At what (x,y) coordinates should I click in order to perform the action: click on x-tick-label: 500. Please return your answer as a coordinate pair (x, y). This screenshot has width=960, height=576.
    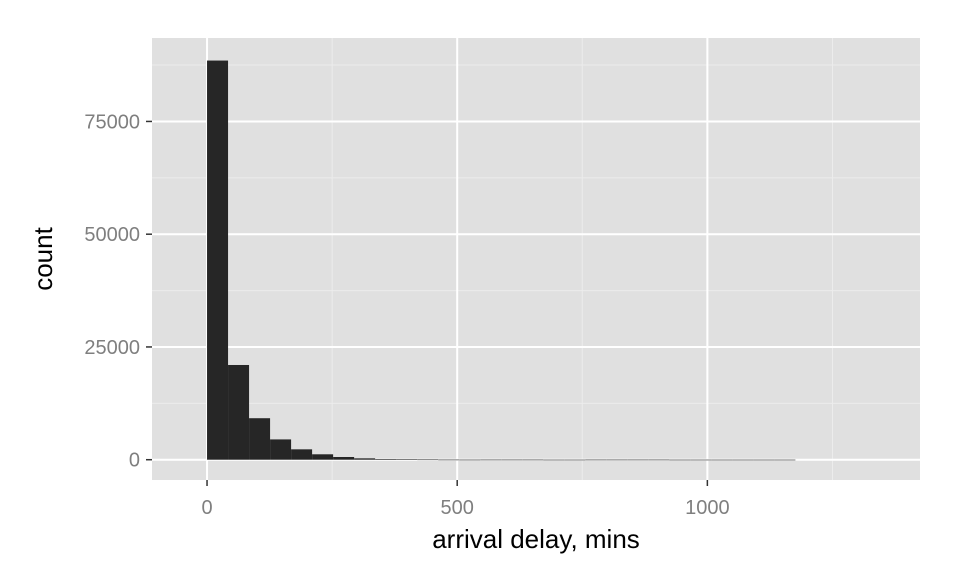
    Looking at the image, I should click on (457, 508).